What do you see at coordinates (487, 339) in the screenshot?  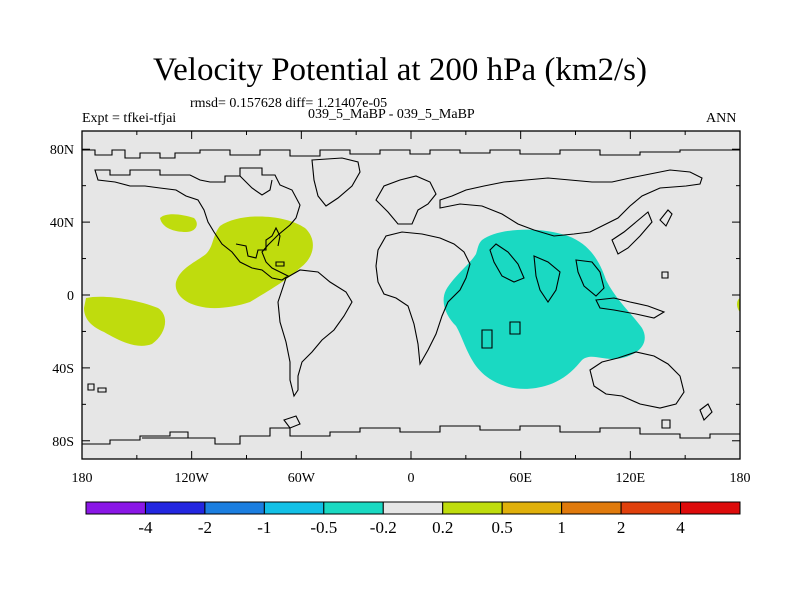 I see `africa-horn-patch` at bounding box center [487, 339].